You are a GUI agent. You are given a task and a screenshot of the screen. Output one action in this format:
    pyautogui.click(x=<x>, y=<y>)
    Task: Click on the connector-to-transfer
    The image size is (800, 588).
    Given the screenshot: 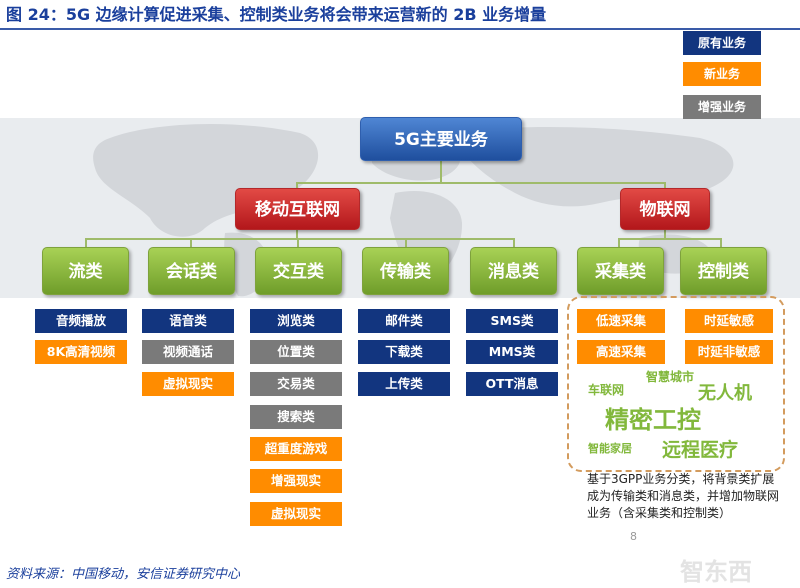 What is the action you would take?
    pyautogui.click(x=406, y=242)
    